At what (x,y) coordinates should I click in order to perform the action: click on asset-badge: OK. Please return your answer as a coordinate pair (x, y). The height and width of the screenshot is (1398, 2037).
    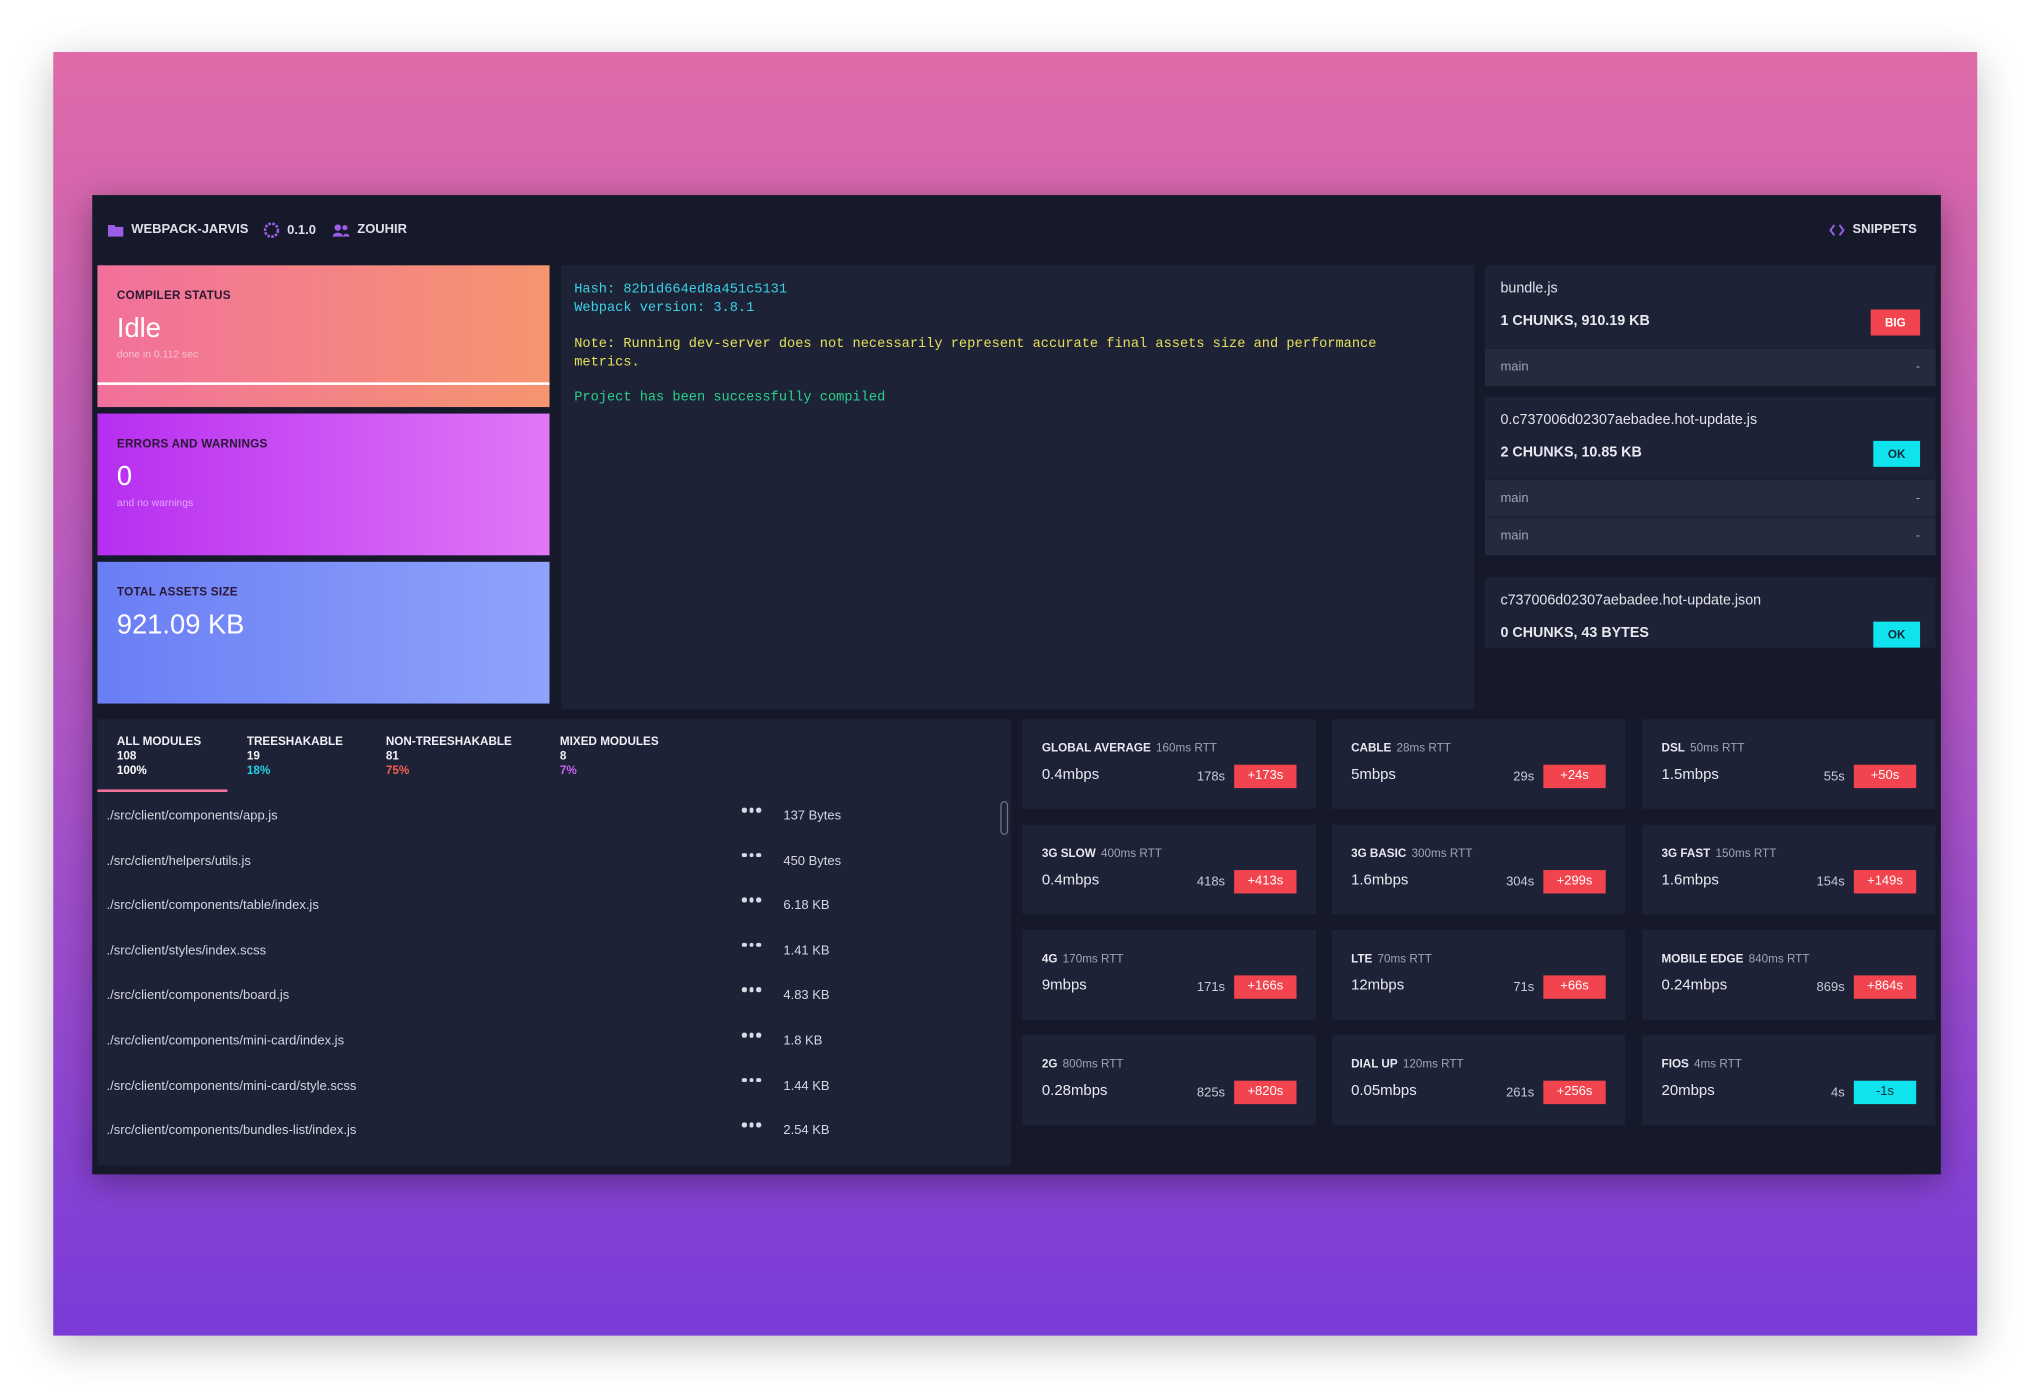
    Looking at the image, I should click on (1897, 634).